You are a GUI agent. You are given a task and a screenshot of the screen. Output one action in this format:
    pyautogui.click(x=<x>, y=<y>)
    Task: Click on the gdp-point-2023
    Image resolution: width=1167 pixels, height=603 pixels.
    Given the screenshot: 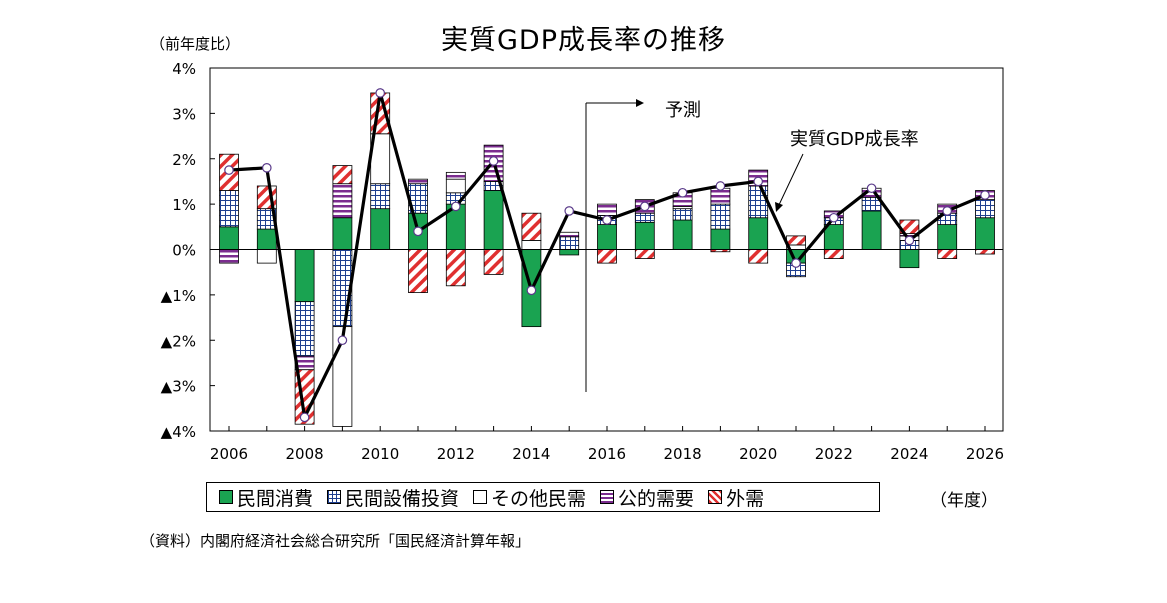 What is the action you would take?
    pyautogui.click(x=871, y=188)
    